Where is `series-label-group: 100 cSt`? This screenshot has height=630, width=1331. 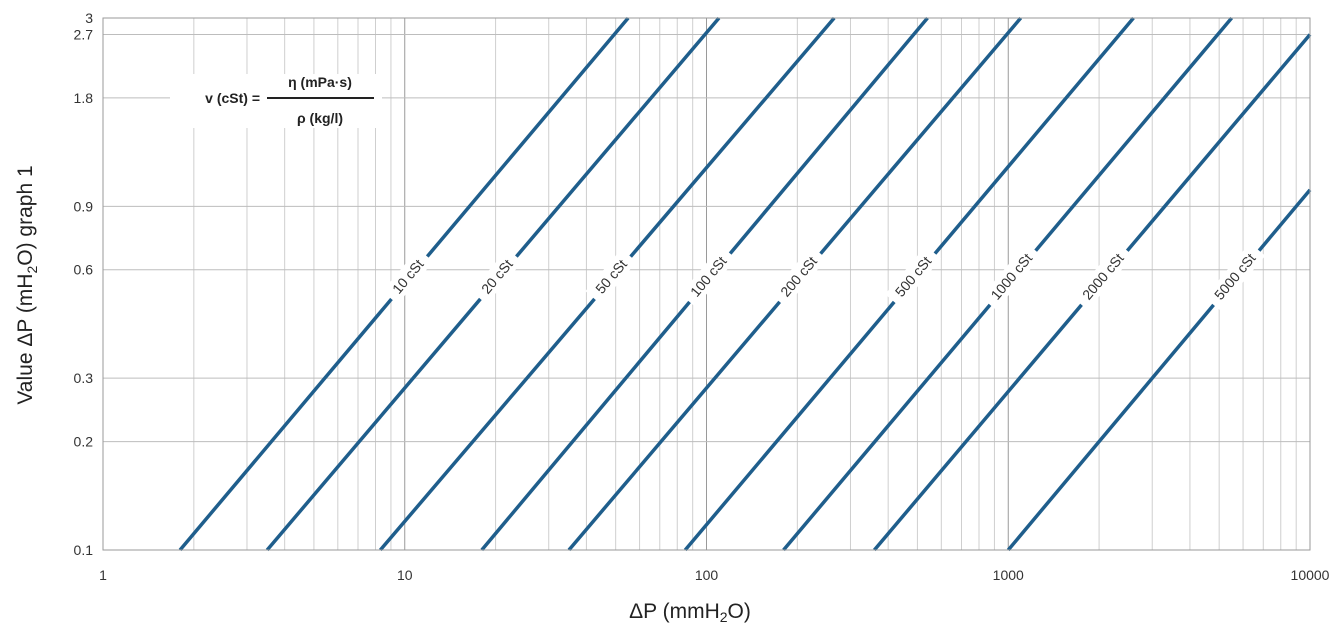
series-label-group: 100 cSt is located at coordinates (708, 276).